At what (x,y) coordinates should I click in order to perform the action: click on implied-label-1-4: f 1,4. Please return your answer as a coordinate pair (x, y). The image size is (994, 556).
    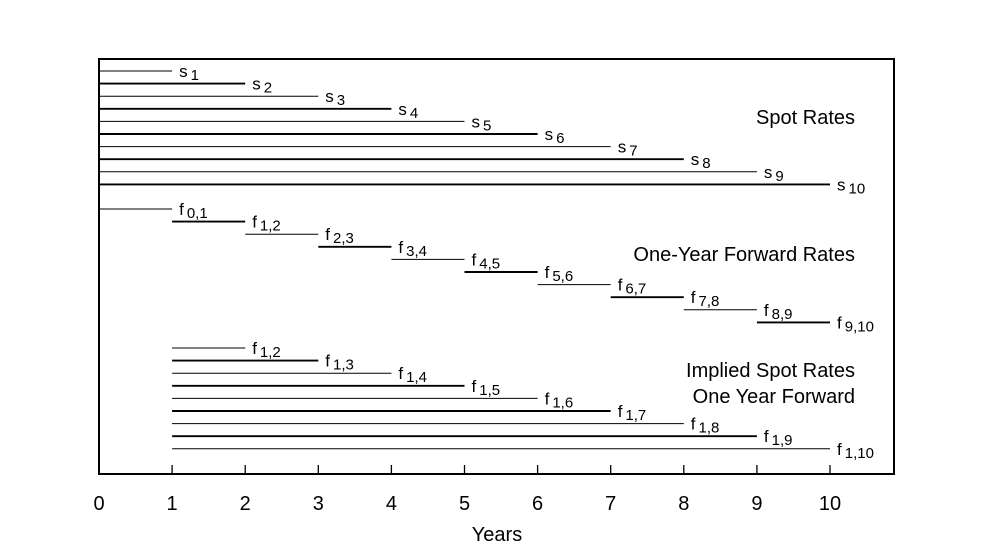
    Looking at the image, I should click on (412, 375).